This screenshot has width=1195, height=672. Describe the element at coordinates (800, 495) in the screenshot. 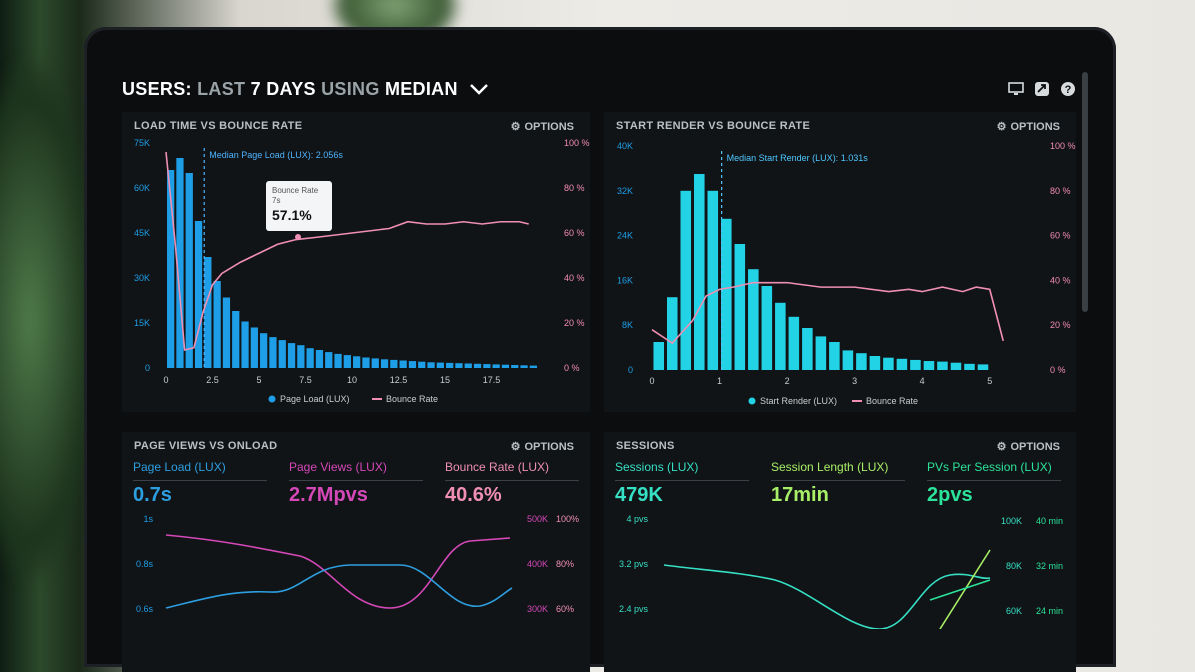

I see `metric-value: 17min` at that location.